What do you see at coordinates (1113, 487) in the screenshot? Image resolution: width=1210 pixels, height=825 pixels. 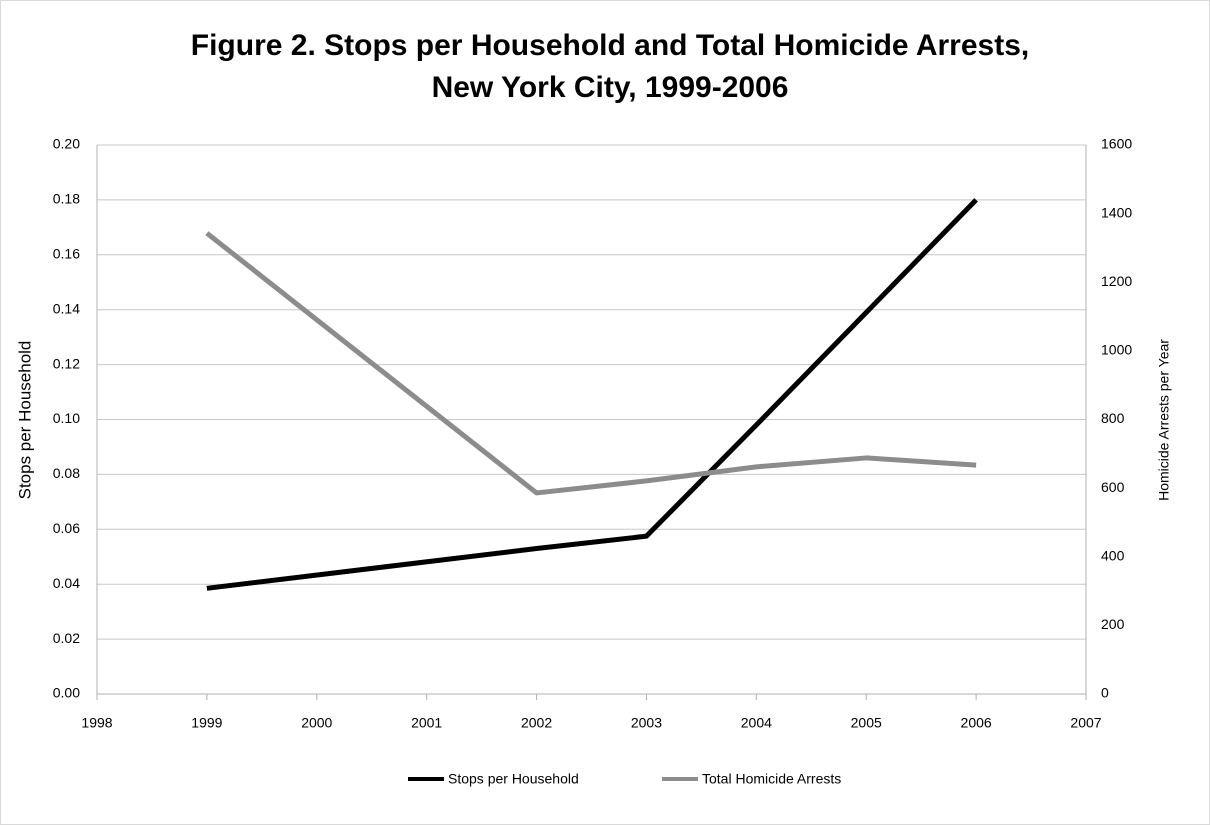 I see `y2-tick-label: 600` at bounding box center [1113, 487].